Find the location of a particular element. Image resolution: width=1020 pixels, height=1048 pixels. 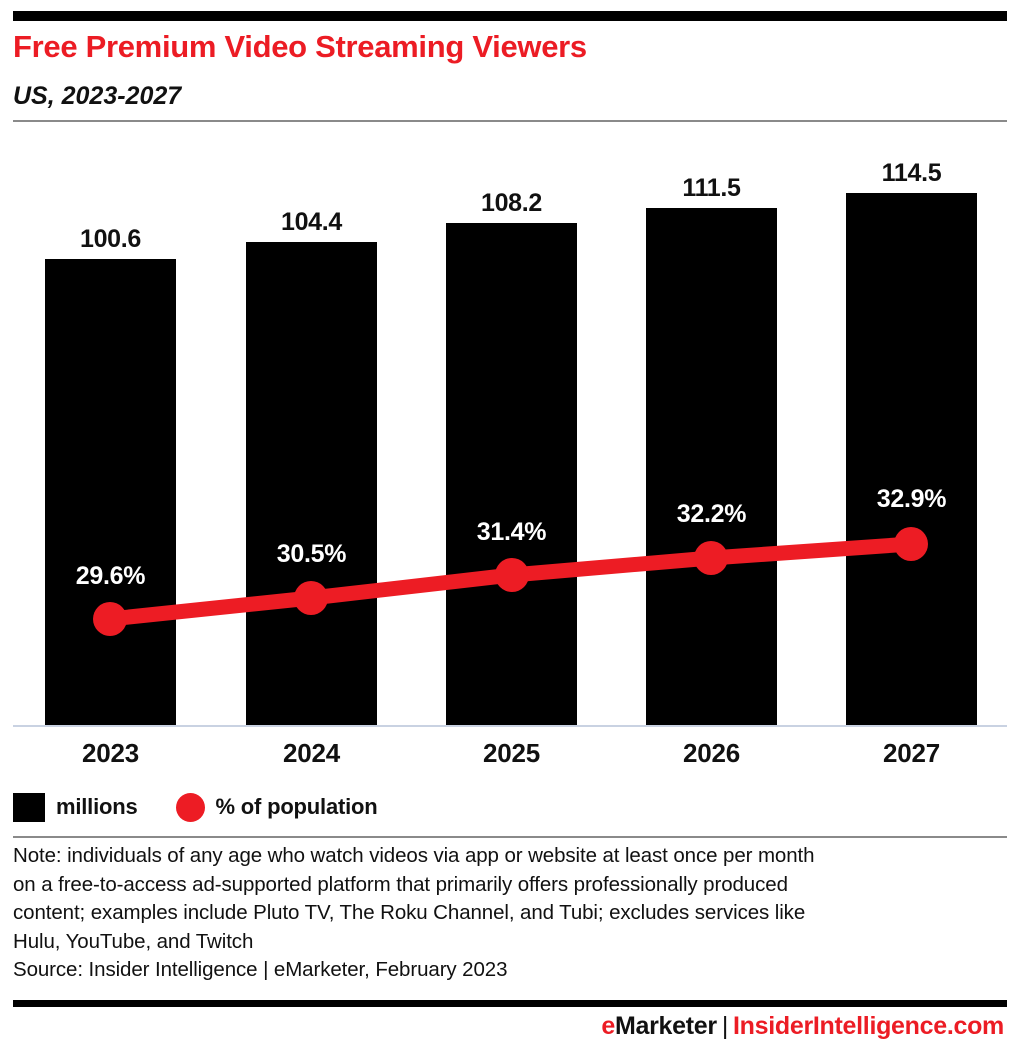

circle-swatch-icon is located at coordinates (190, 807).